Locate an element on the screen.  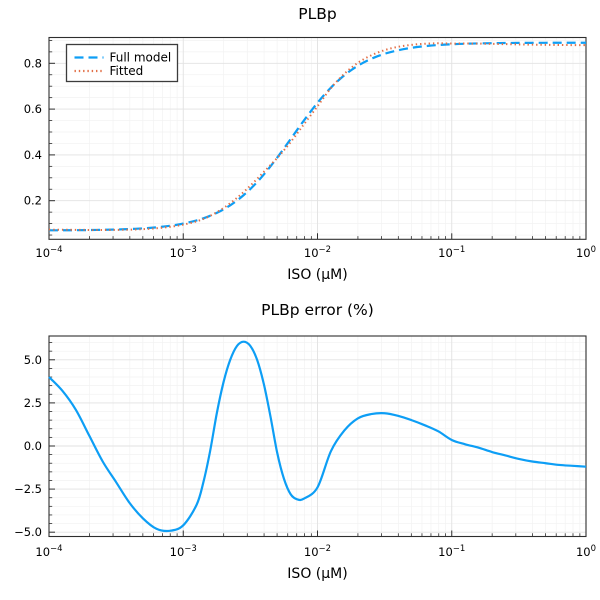
y-tick-label: 0.0 is located at coordinates (33, 446).